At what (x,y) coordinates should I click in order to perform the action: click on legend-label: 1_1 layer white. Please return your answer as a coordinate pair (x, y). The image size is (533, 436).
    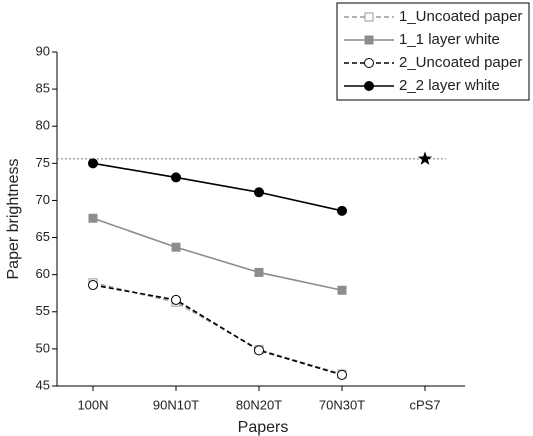
    Looking at the image, I should click on (449, 39).